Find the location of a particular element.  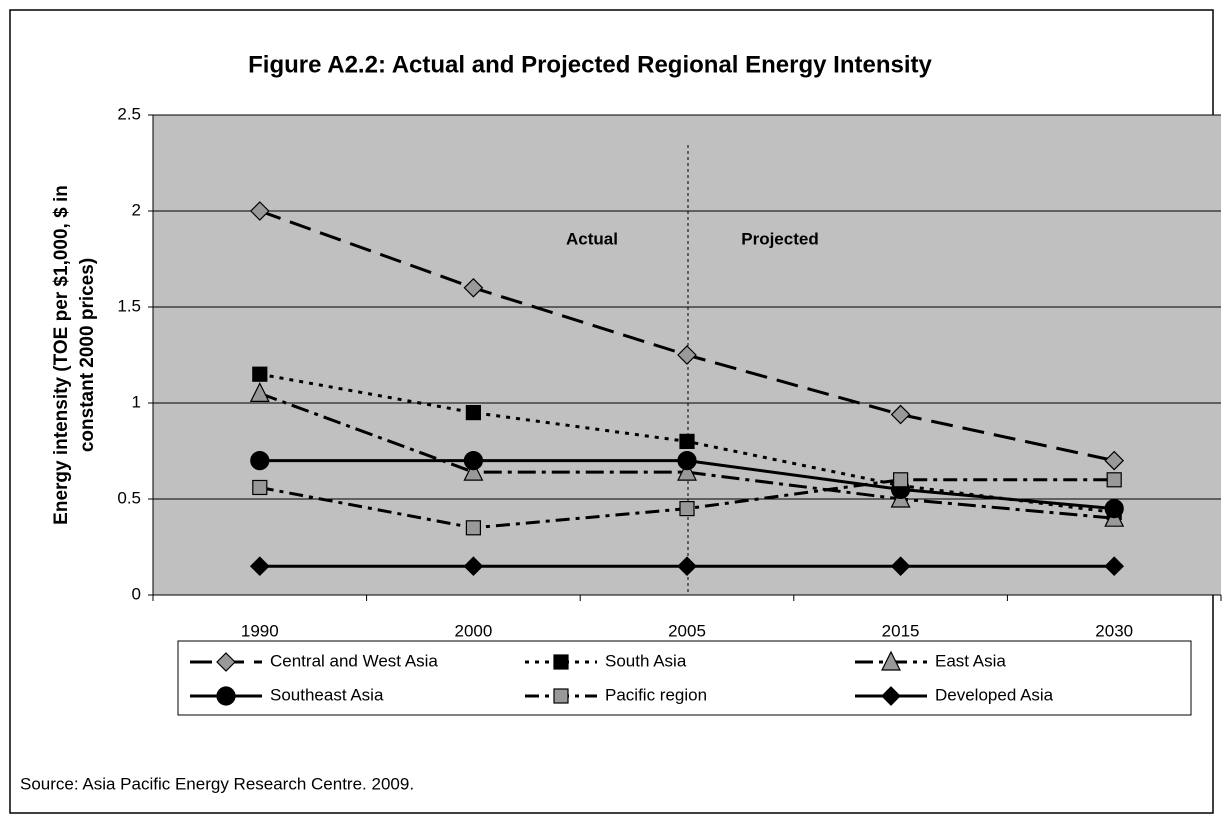

series-line is located at coordinates (687, 455).